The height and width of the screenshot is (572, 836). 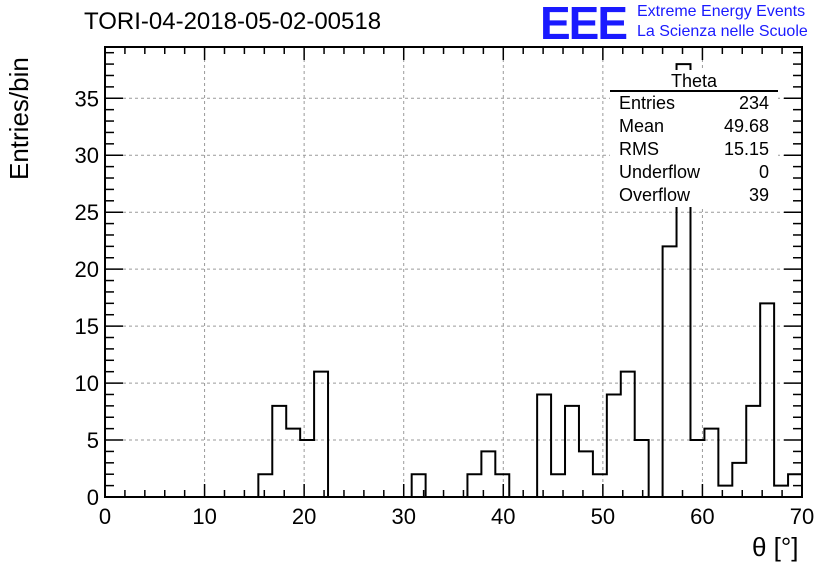 What do you see at coordinates (87, 383) in the screenshot?
I see `y-tick-label: 10` at bounding box center [87, 383].